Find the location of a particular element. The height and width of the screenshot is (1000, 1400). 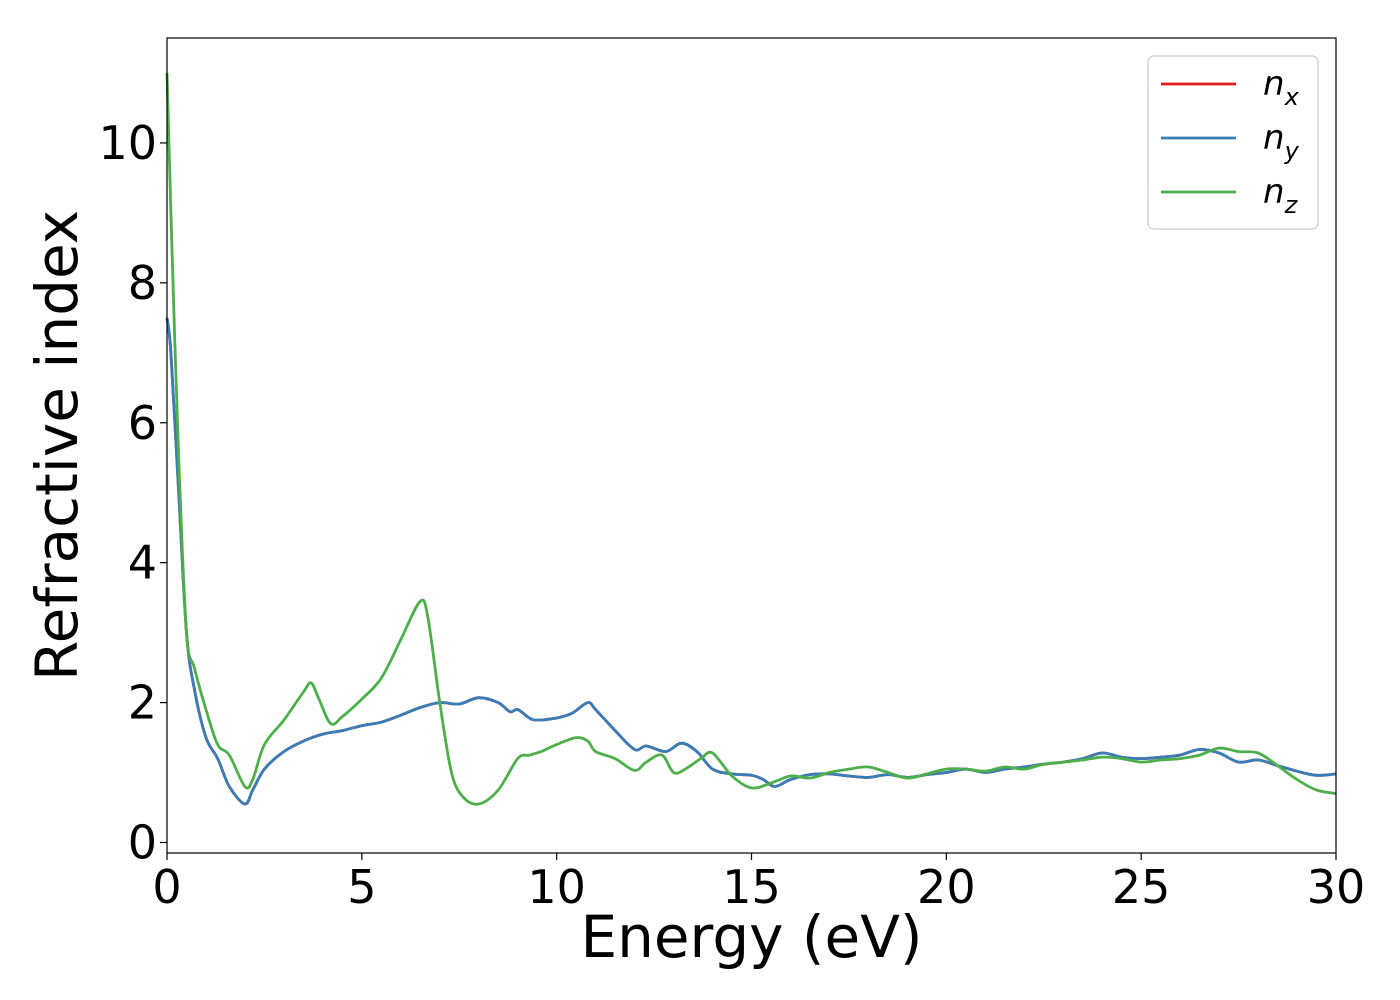

x-tick-label: 0 is located at coordinates (166, 887).